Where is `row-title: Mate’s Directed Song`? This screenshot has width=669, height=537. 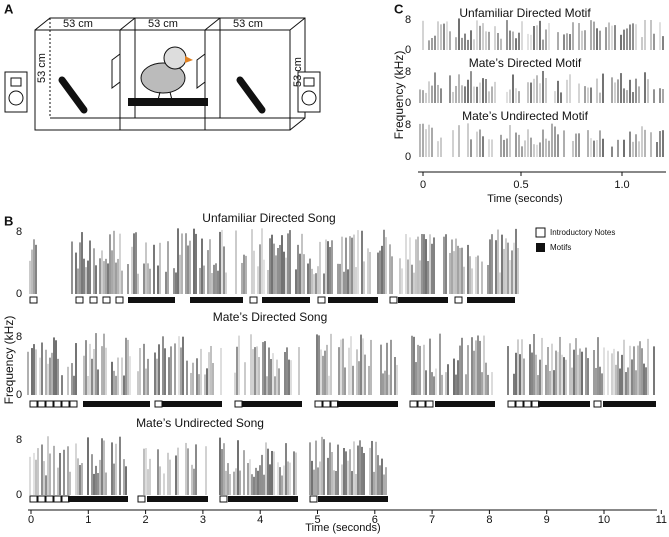
row-title: Mate’s Directed Song is located at coordinates (270, 317).